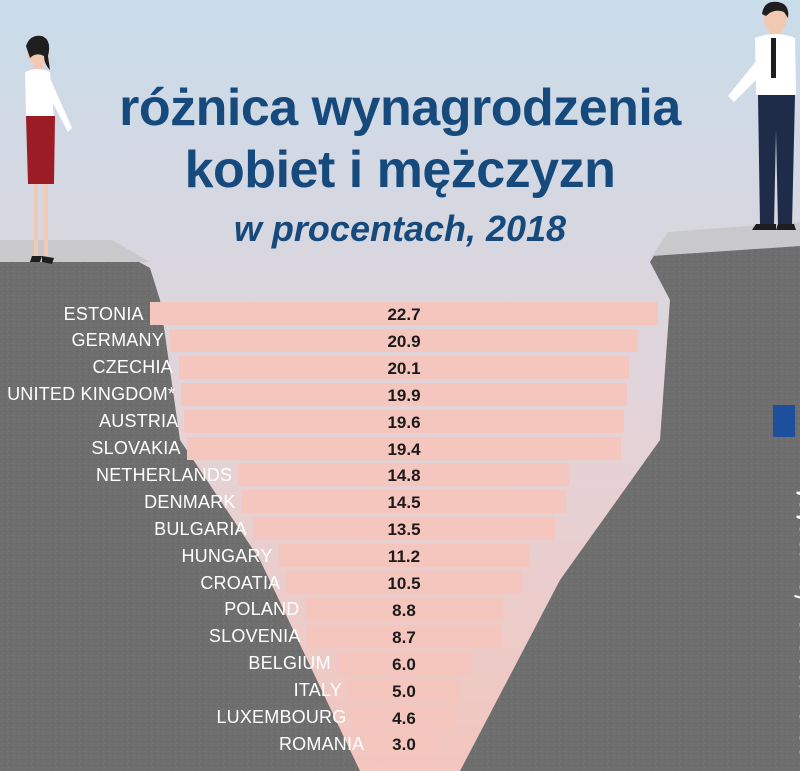 This screenshot has width=800, height=771. I want to click on eu-flag-icon, so click(784, 421).